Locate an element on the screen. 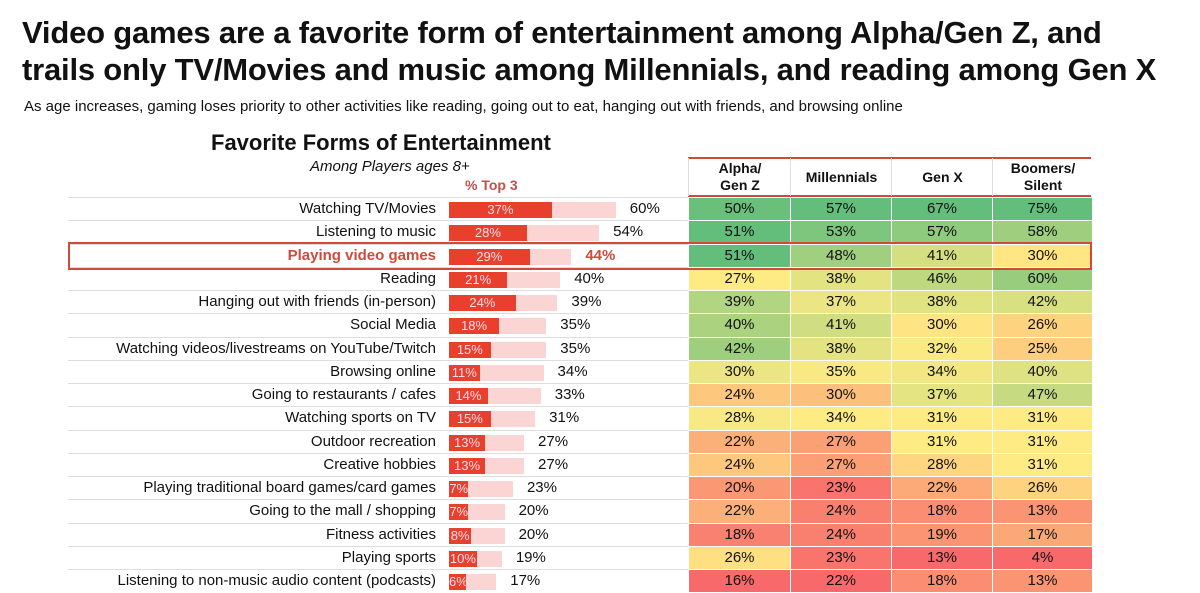  column-header: Millennials is located at coordinates (841, 177).